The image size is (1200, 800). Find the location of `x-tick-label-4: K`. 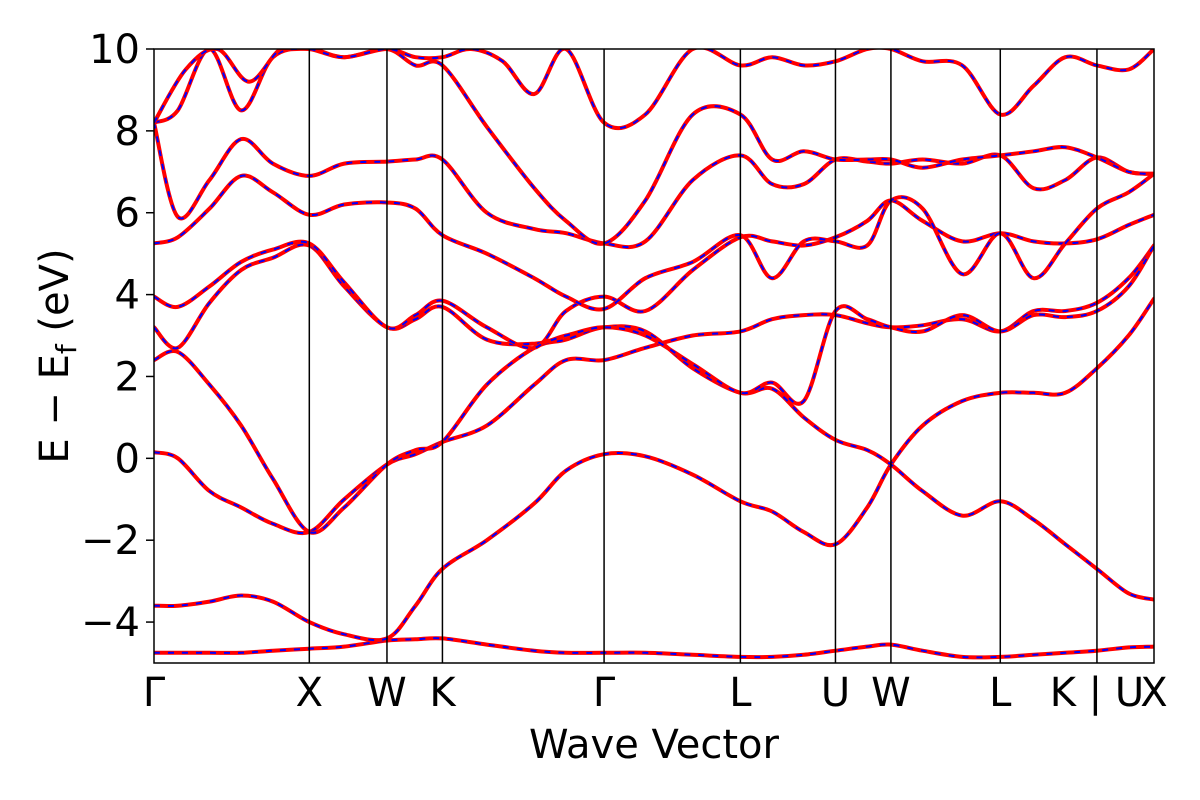

x-tick-label-4: K is located at coordinates (443, 693).